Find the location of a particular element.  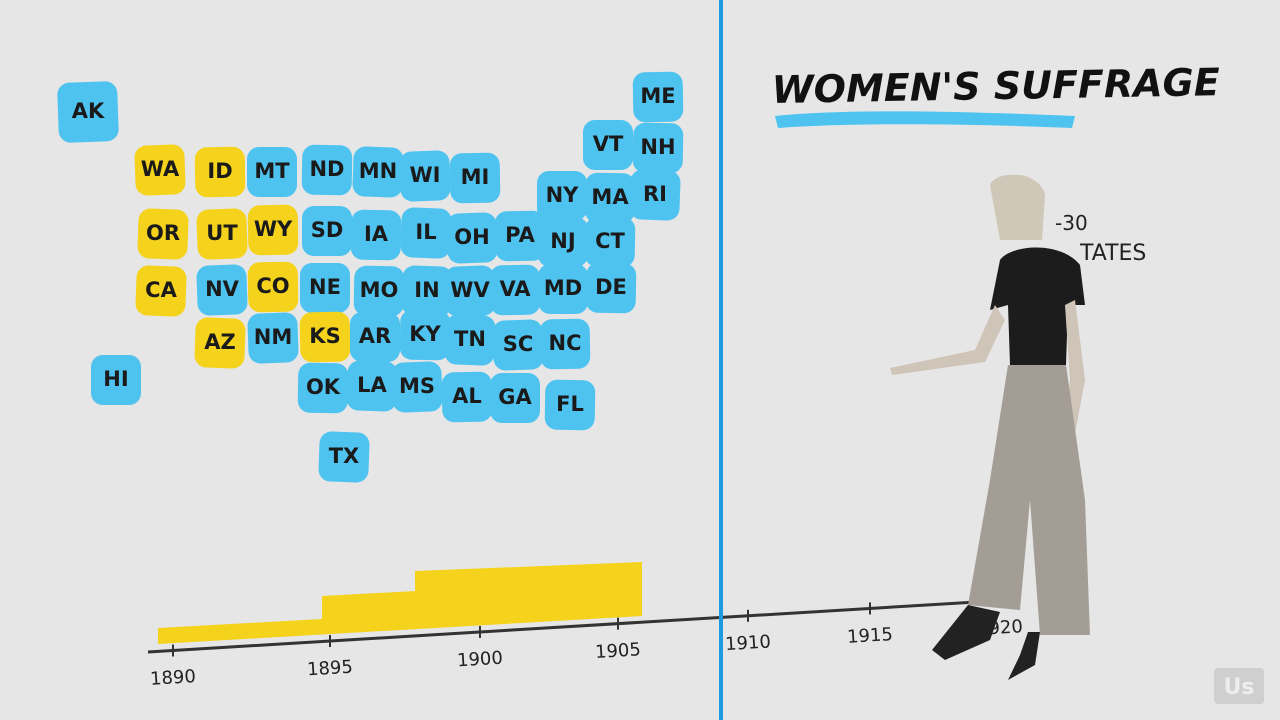

state-tile: IA is located at coordinates (376, 235).